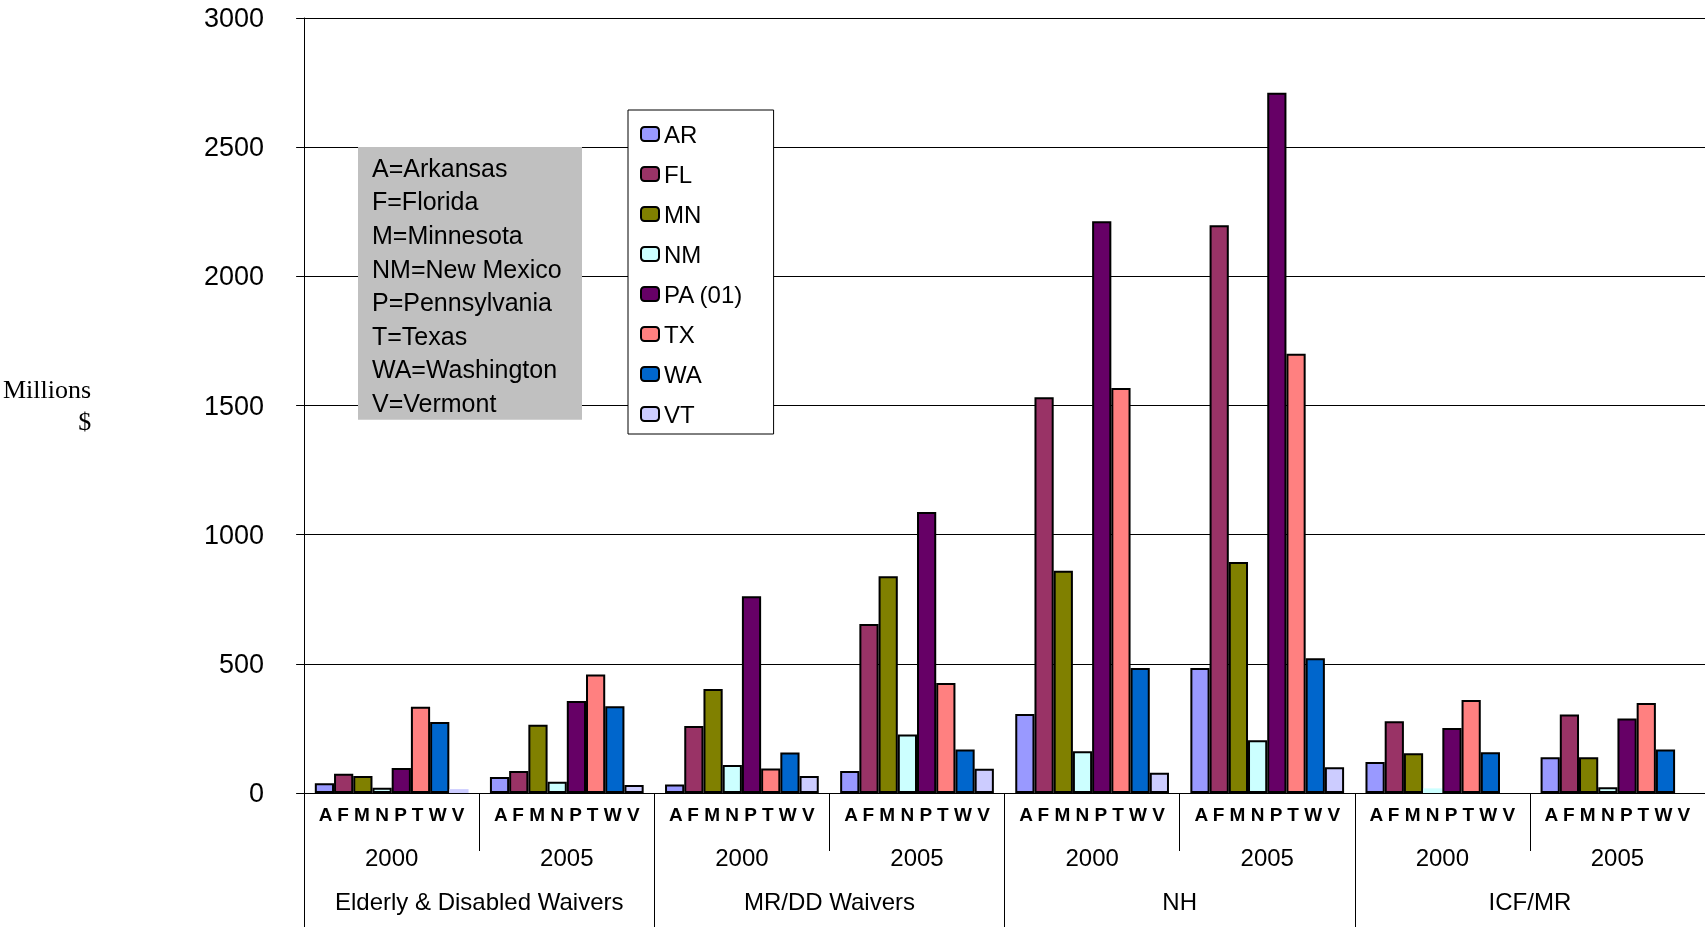 Image resolution: width=1705 pixels, height=927 pixels. I want to click on legend-label: WA, so click(683, 374).